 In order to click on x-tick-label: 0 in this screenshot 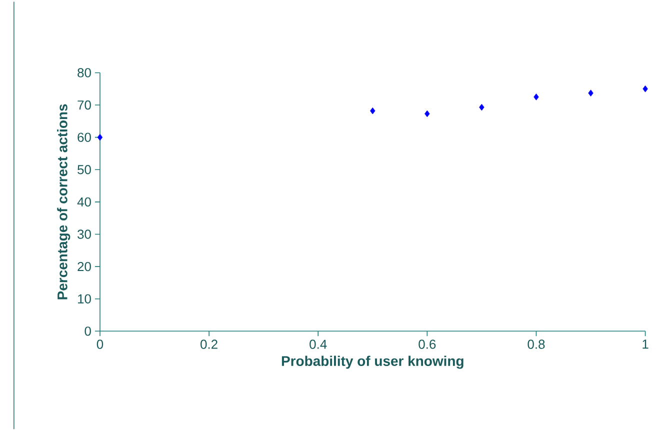, I will do `click(100, 344)`.